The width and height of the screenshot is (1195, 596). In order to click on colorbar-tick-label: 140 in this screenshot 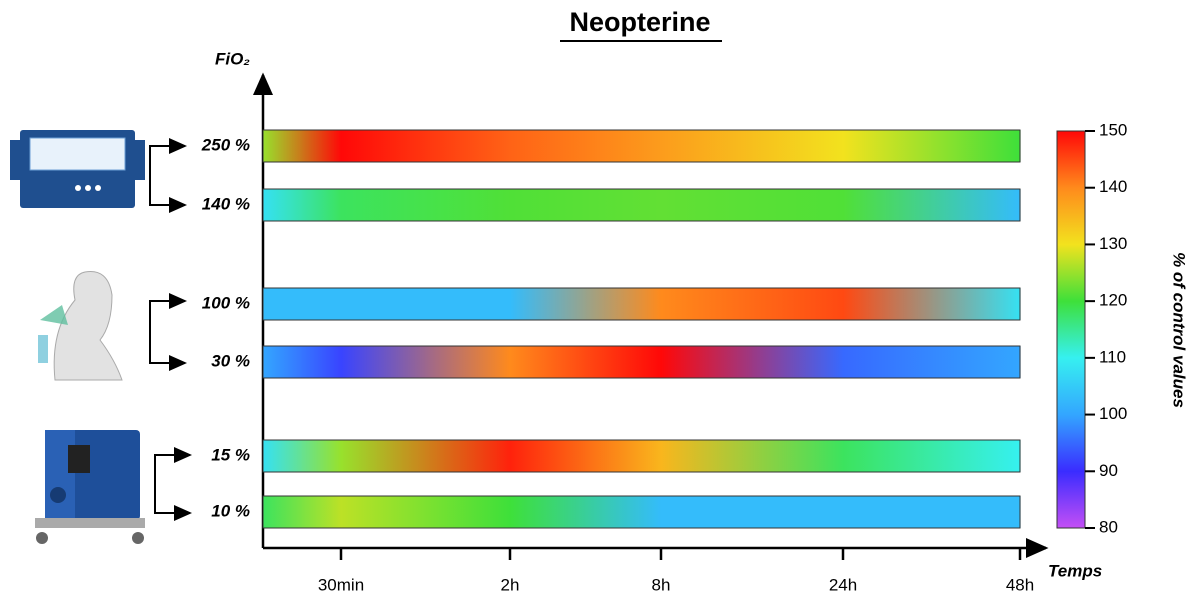, I will do `click(1113, 186)`.